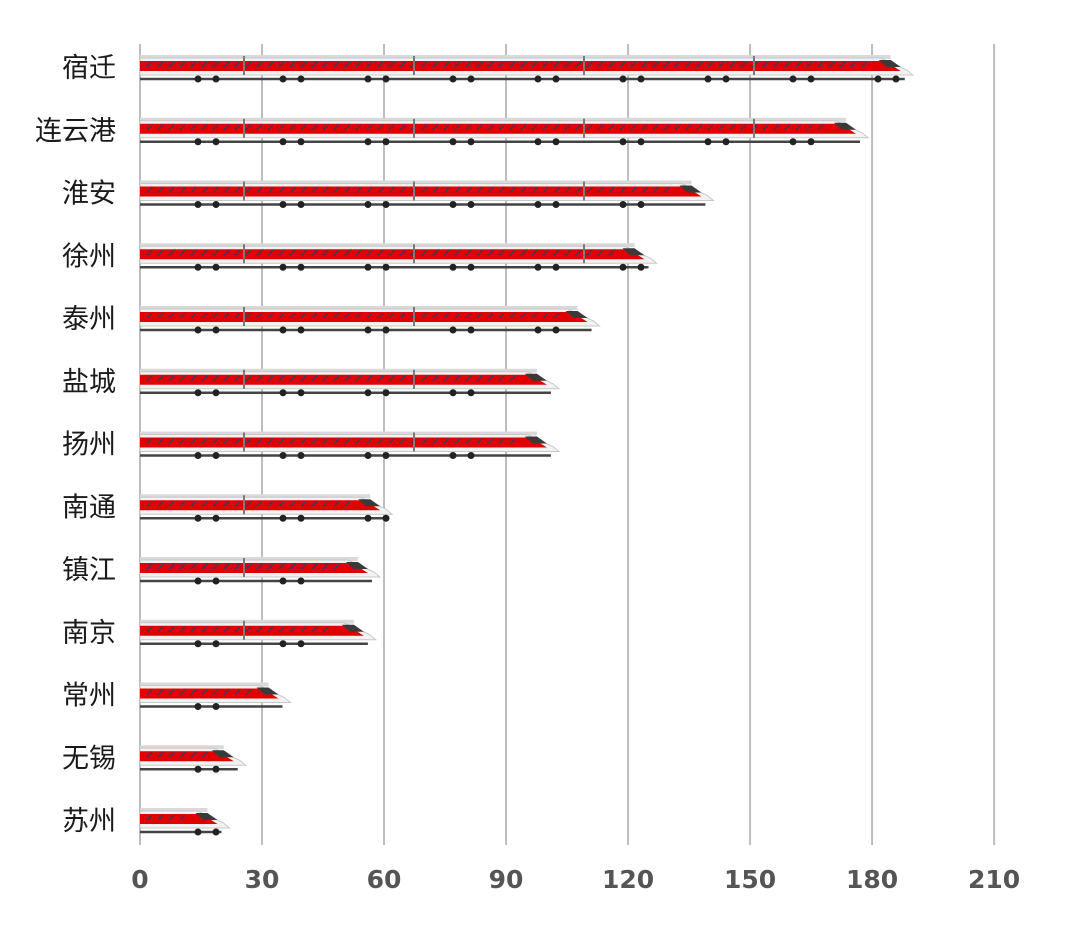 The image size is (1080, 934). Describe the element at coordinates (750, 879) in the screenshot. I see `x-tick-label: 150` at that location.